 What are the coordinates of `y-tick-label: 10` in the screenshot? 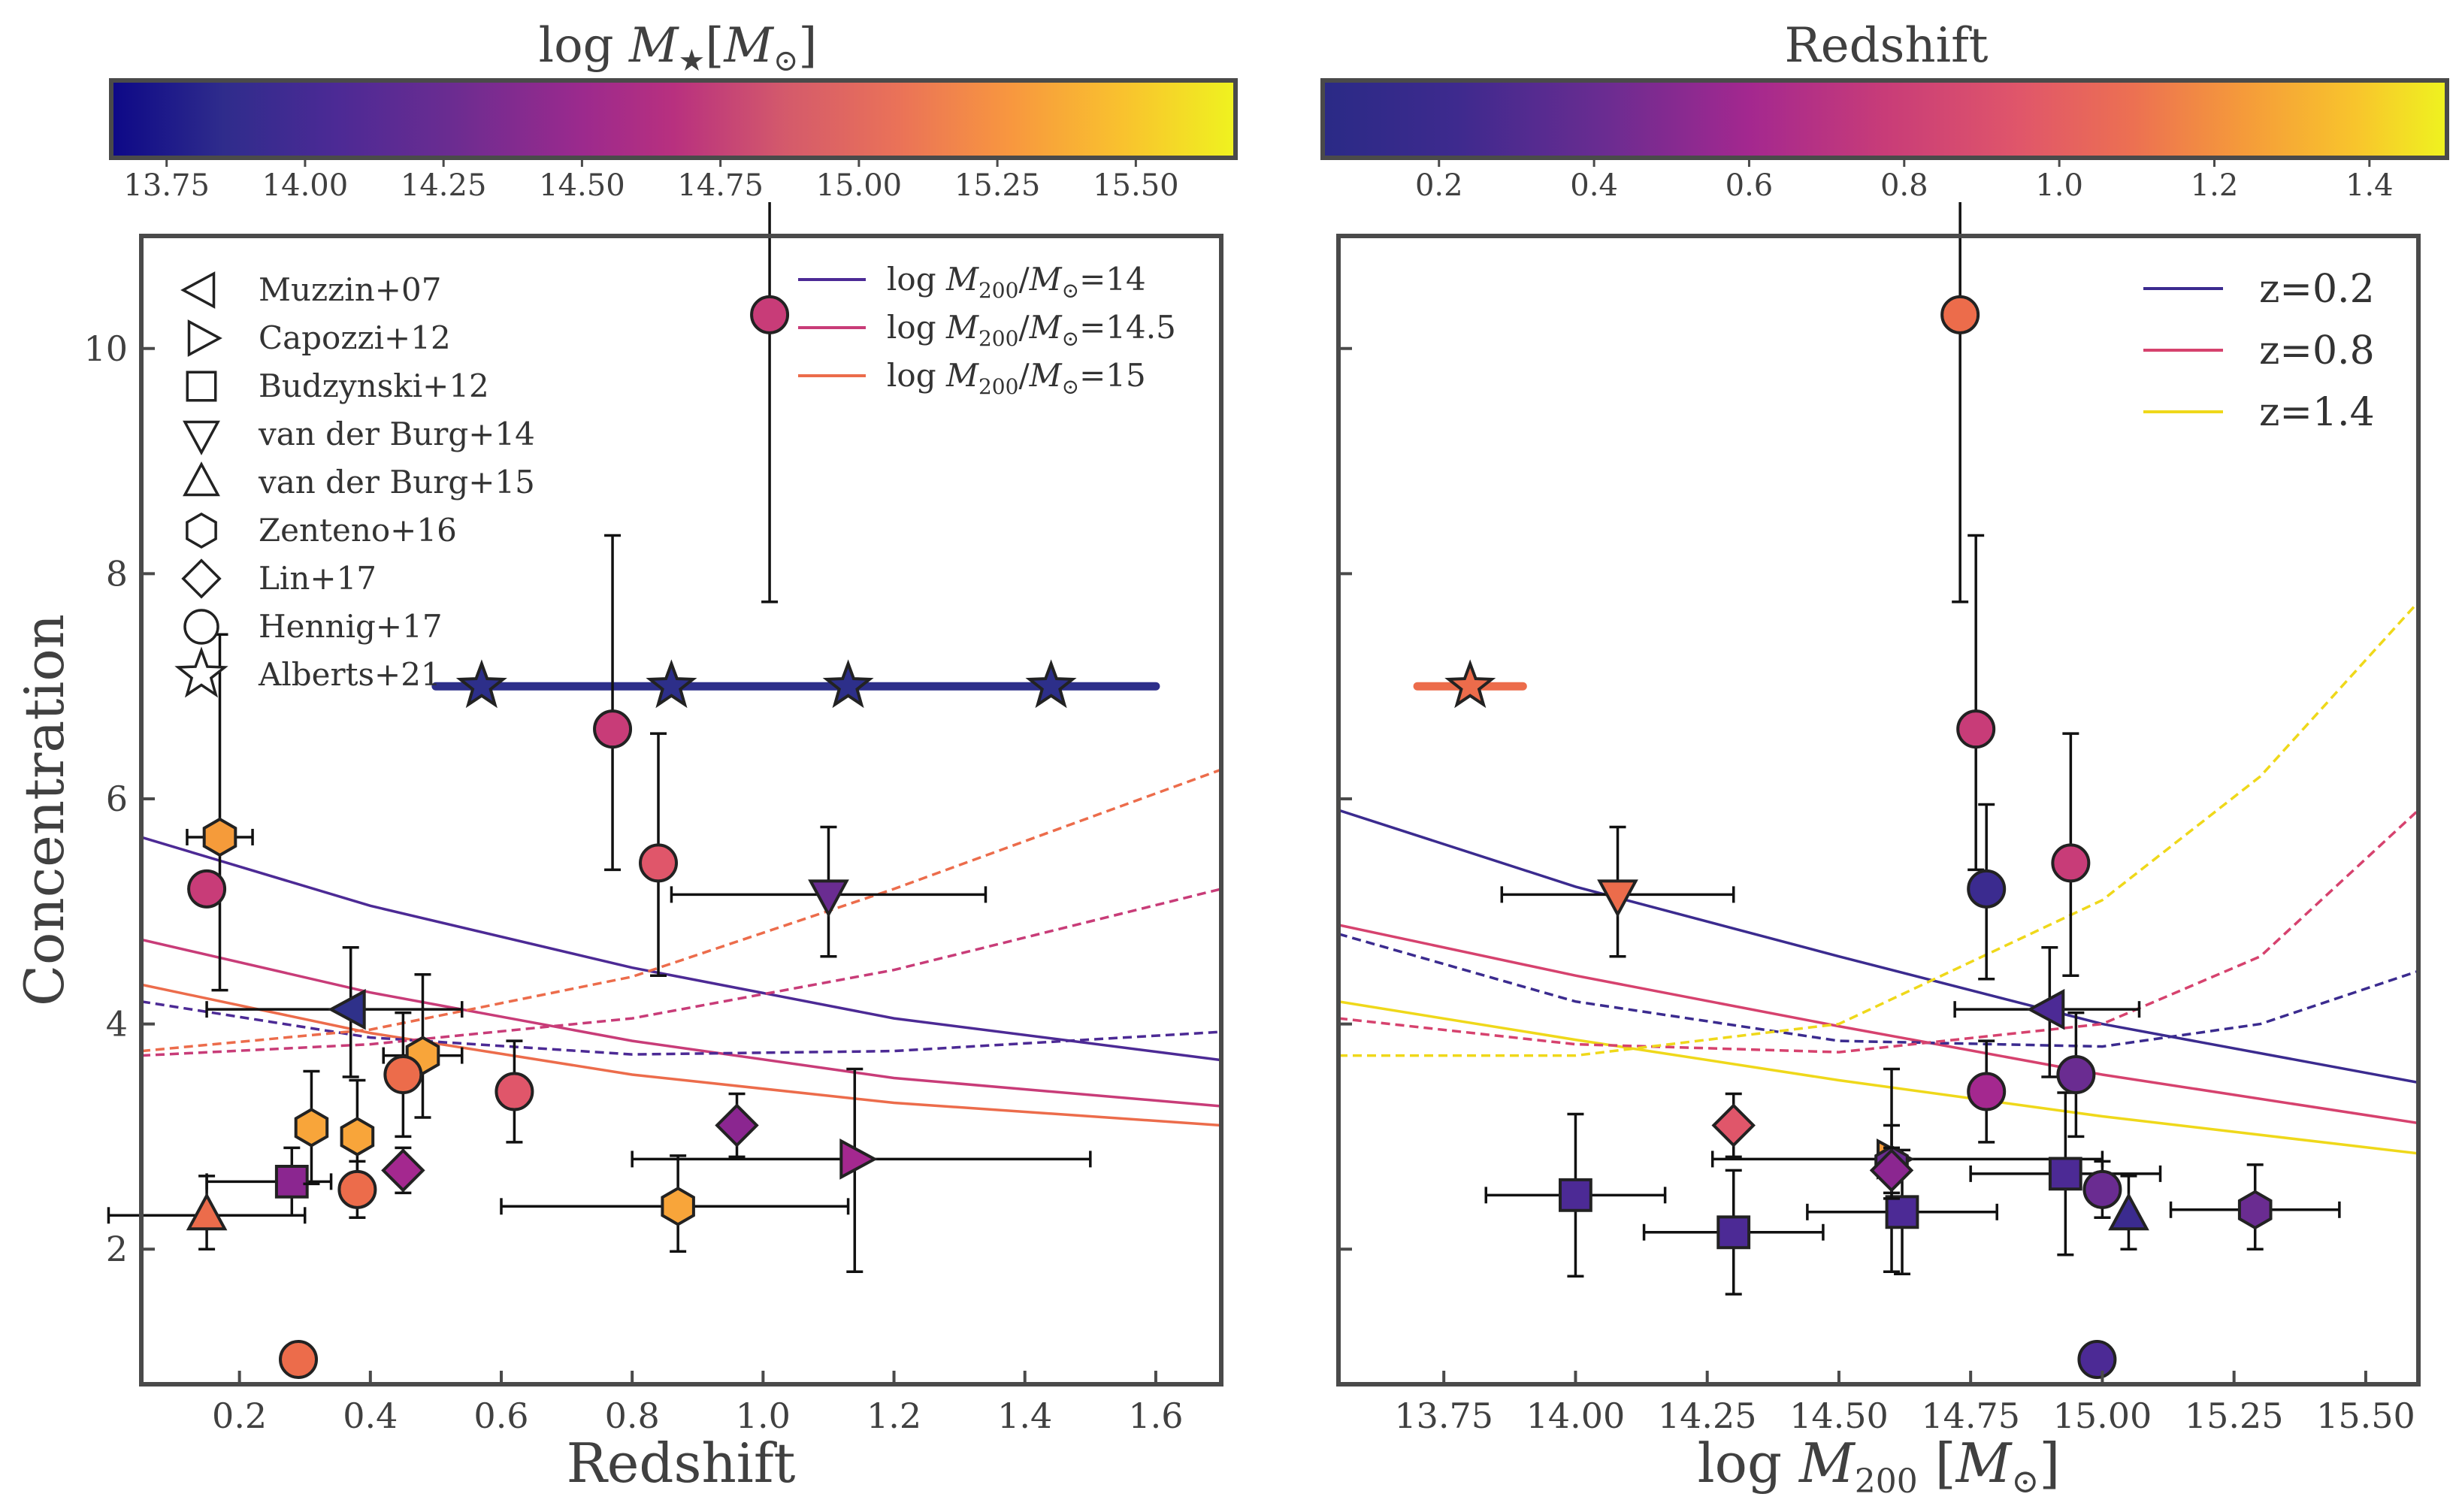 It's located at (105, 349).